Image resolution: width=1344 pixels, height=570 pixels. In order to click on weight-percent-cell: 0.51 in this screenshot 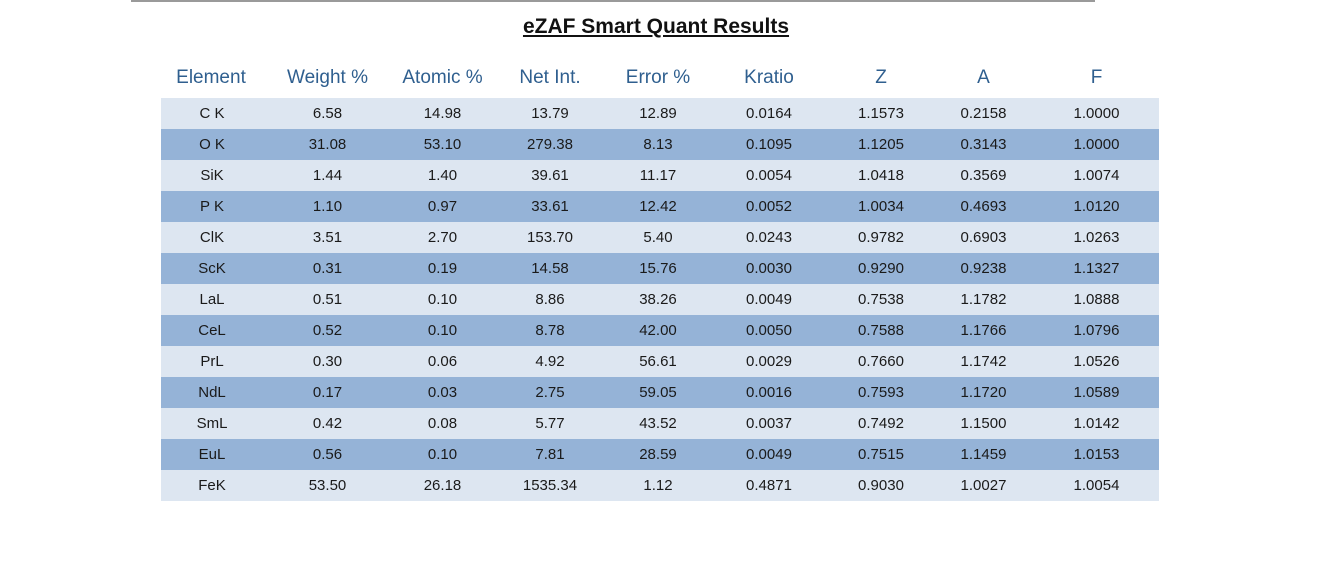, I will do `click(327, 299)`.